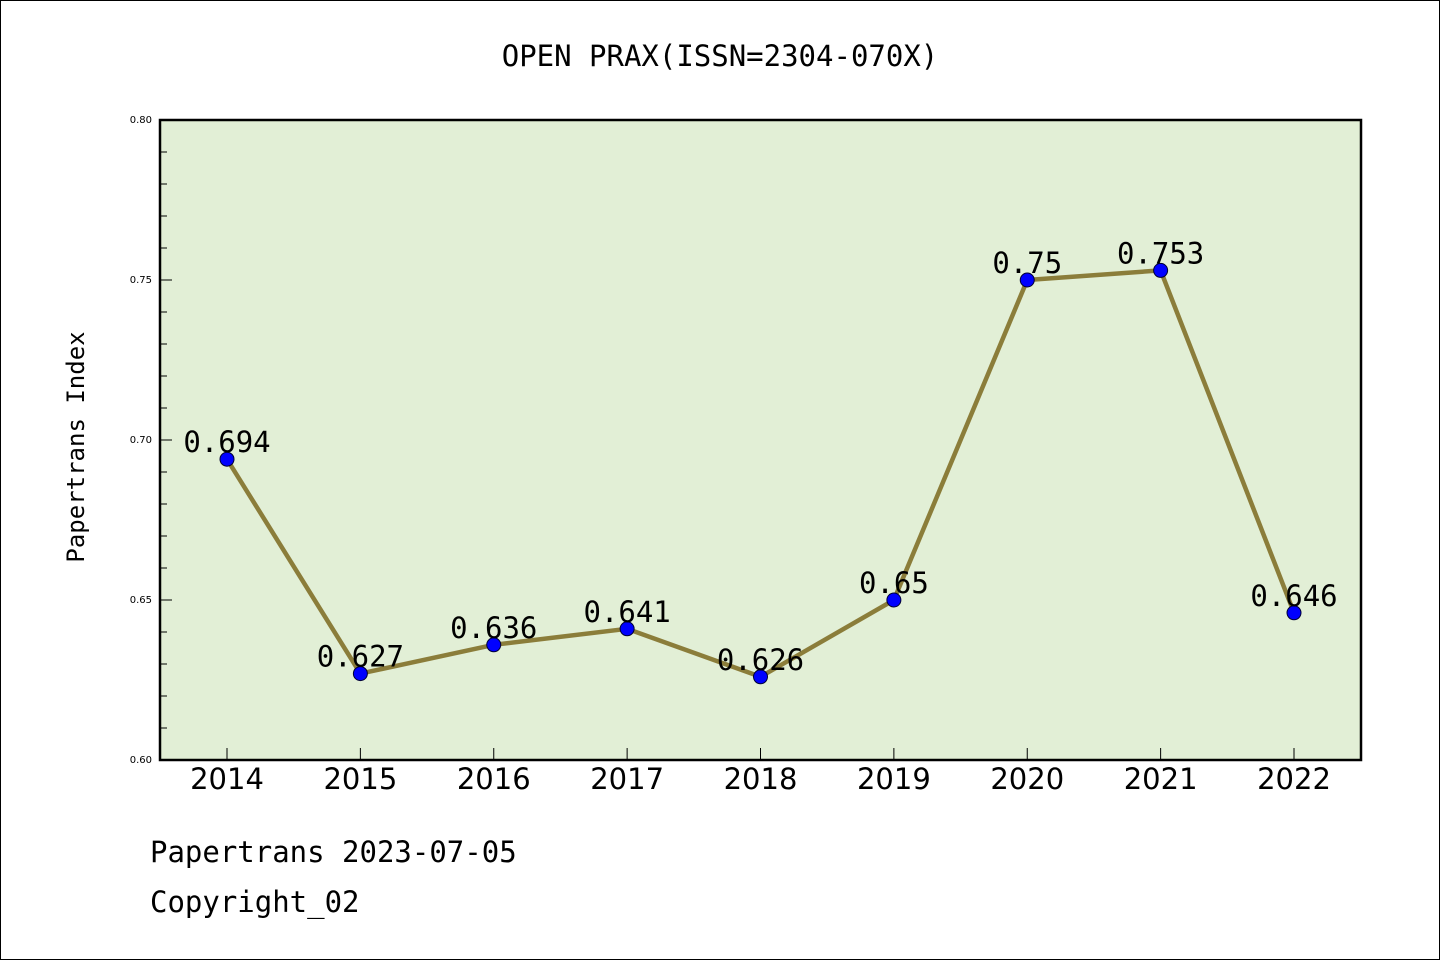 Image resolution: width=1440 pixels, height=960 pixels. Describe the element at coordinates (1027, 779) in the screenshot. I see `x-tick-label: 2020` at that location.